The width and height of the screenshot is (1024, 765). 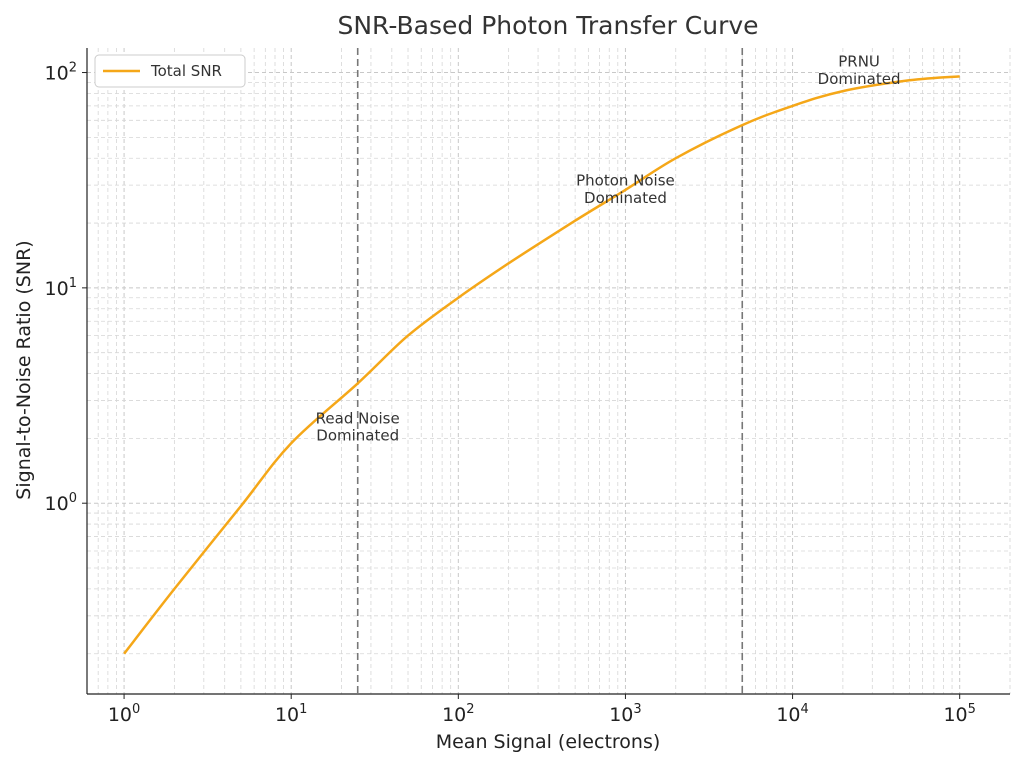 What do you see at coordinates (547, 25) in the screenshot?
I see `chart-title: SNR-Based Photon Transfer Curve` at bounding box center [547, 25].